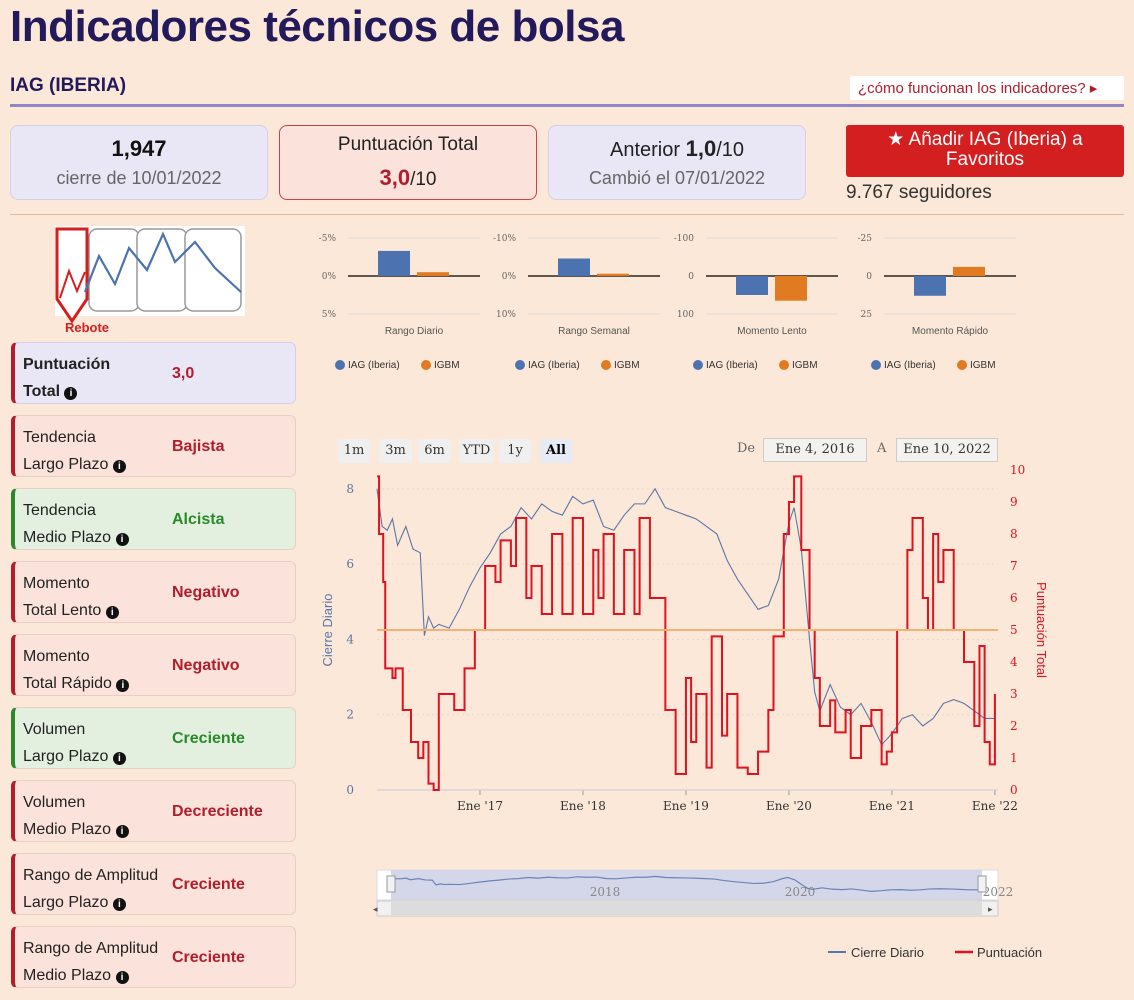 The height and width of the screenshot is (1000, 1134). Describe the element at coordinates (746, 448) in the screenshot. I see `from-label: De` at that location.